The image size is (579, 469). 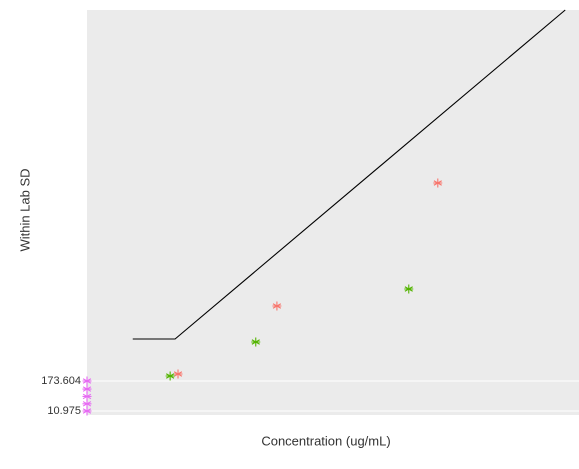 What do you see at coordinates (24, 209) in the screenshot?
I see `y-axis-label: Within Lab SD` at bounding box center [24, 209].